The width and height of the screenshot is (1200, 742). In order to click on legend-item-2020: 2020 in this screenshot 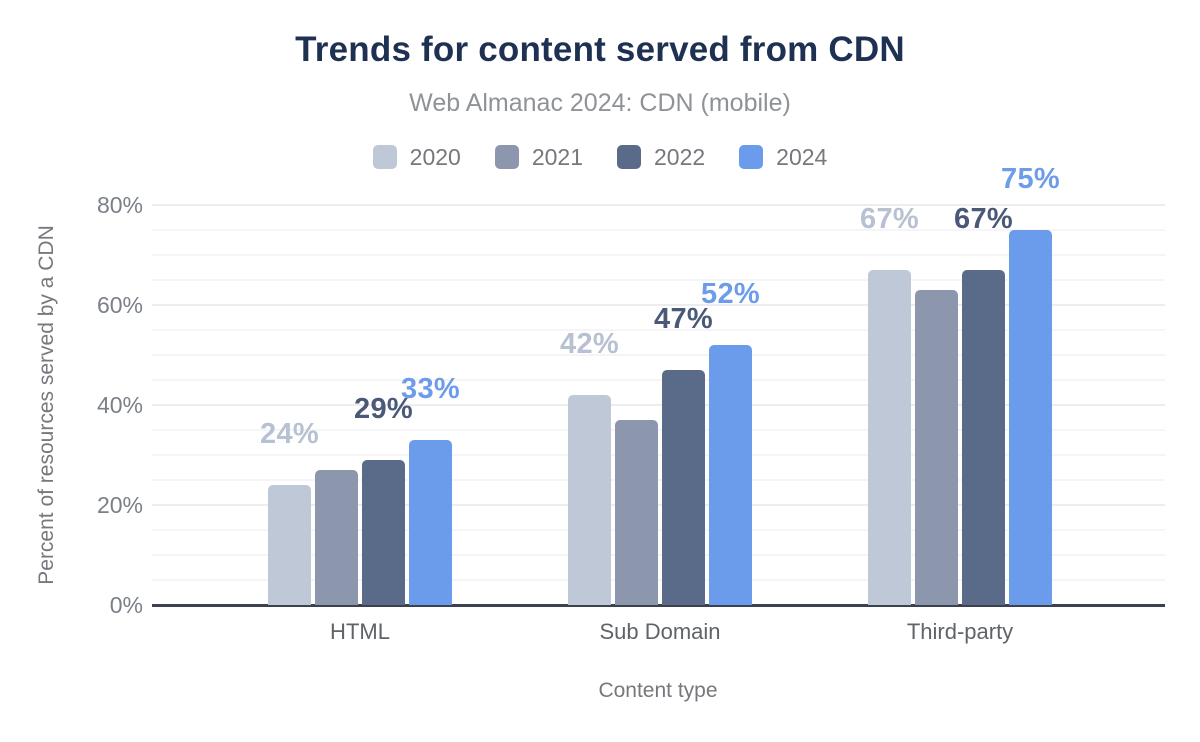, I will do `click(416, 157)`.